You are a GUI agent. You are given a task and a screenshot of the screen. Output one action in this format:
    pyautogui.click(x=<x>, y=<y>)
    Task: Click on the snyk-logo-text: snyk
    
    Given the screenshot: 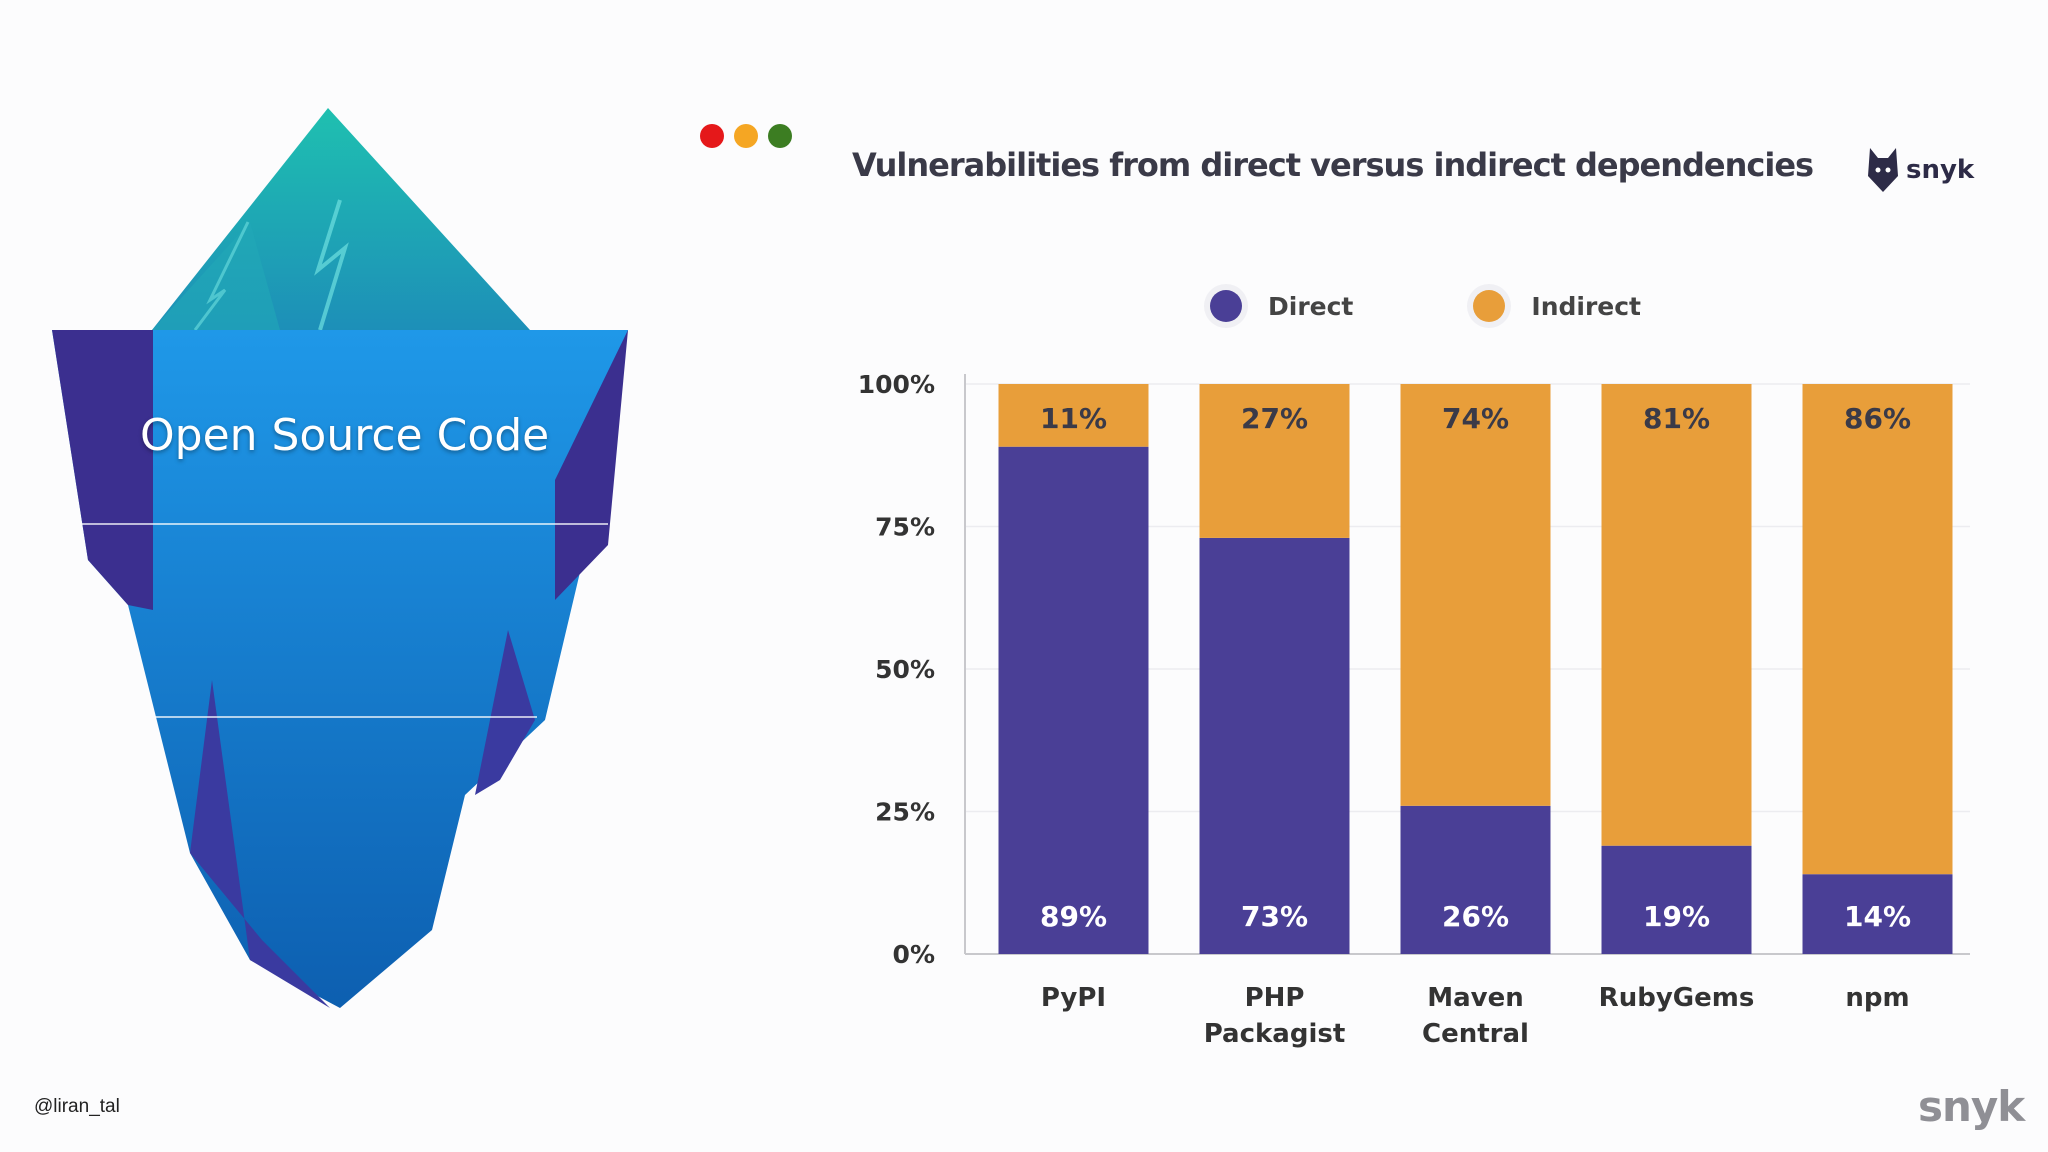 What is the action you would take?
    pyautogui.click(x=1940, y=170)
    